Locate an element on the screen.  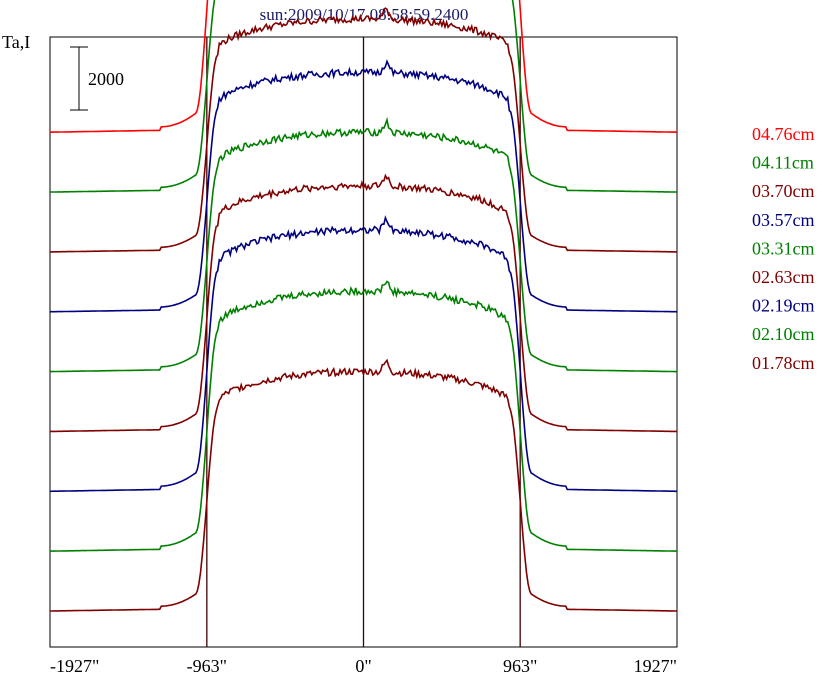
legend-item-5: 02.63cm is located at coordinates (783, 277).